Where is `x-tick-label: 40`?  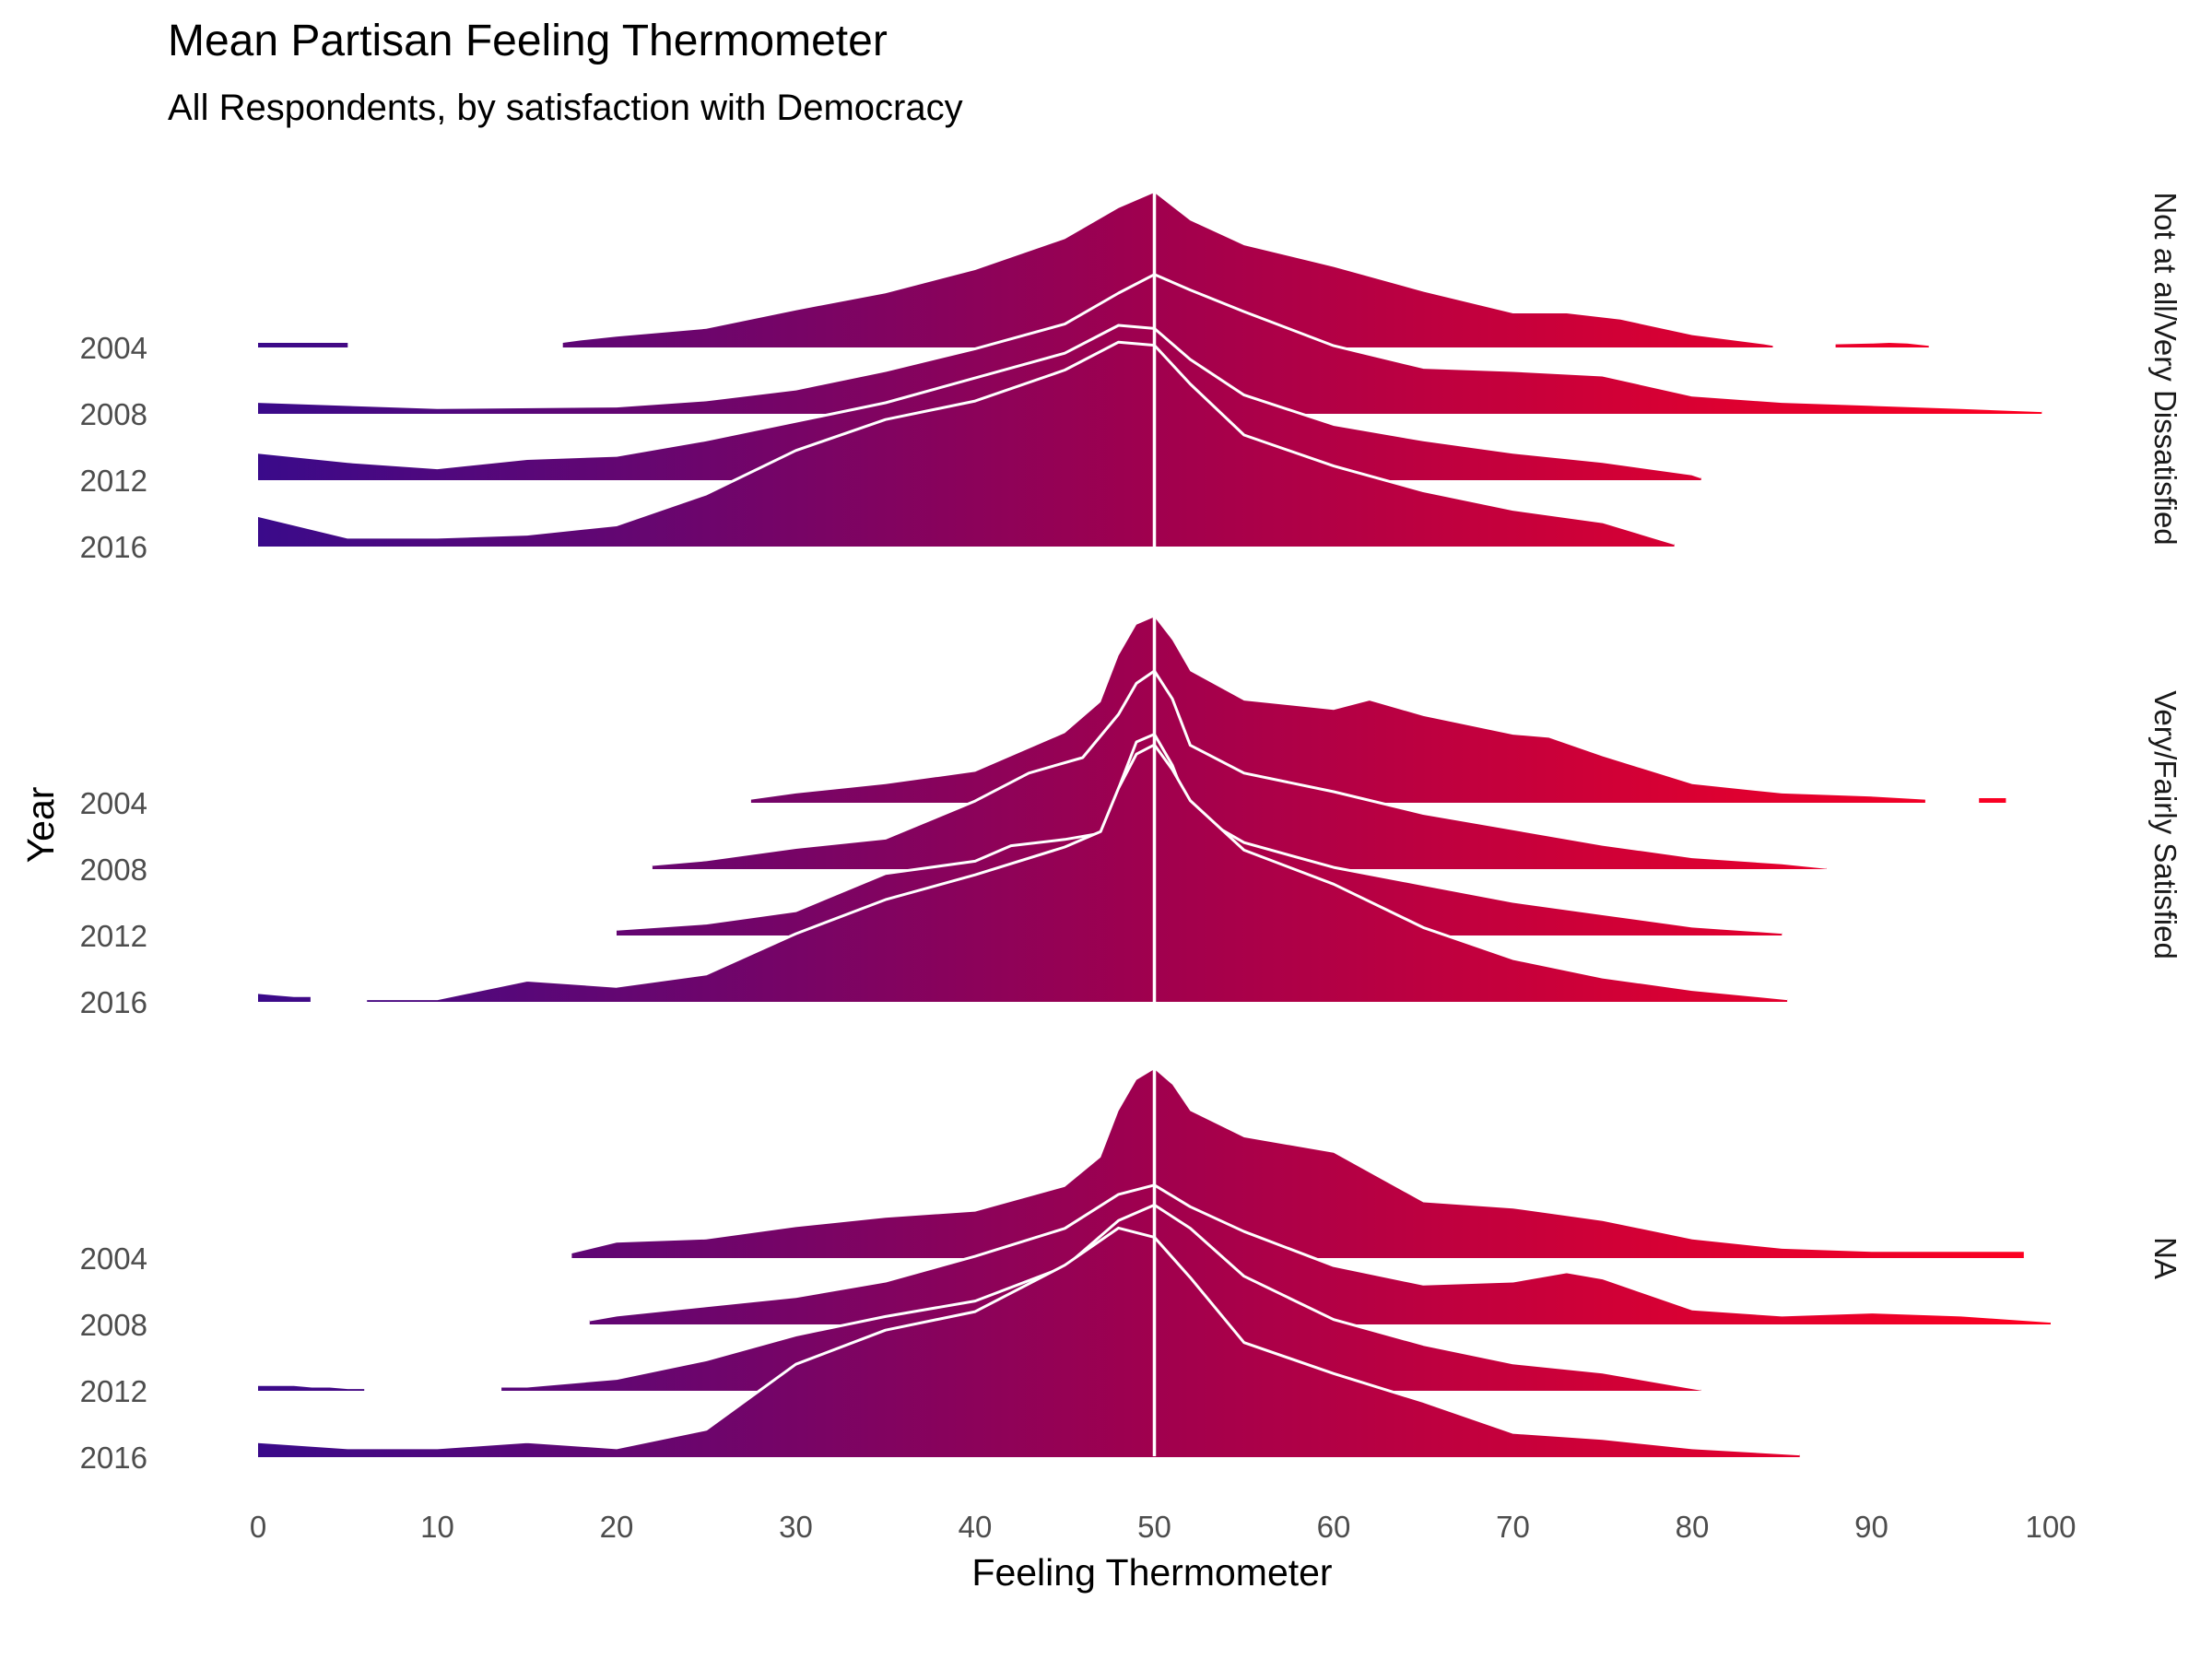 x-tick-label: 40 is located at coordinates (976, 1527).